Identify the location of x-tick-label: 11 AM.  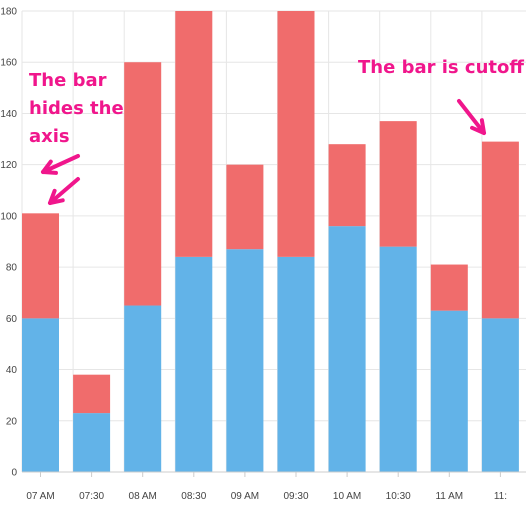
(449, 496).